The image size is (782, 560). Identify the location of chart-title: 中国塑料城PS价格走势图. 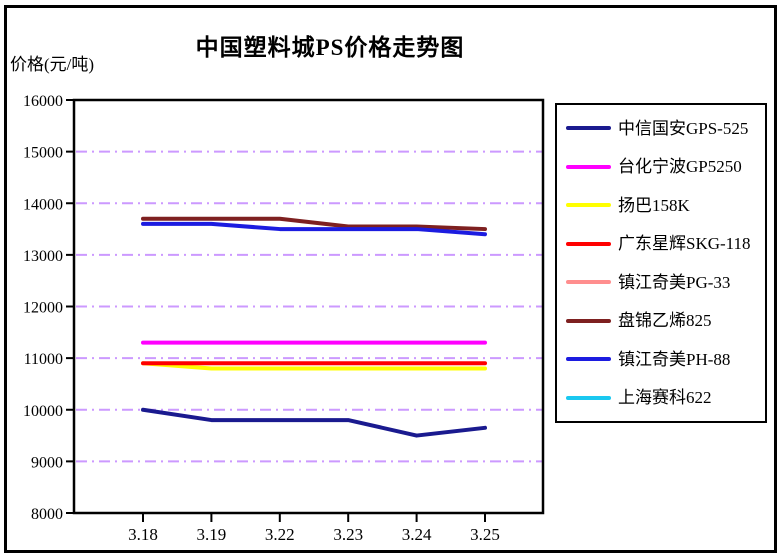
(330, 47).